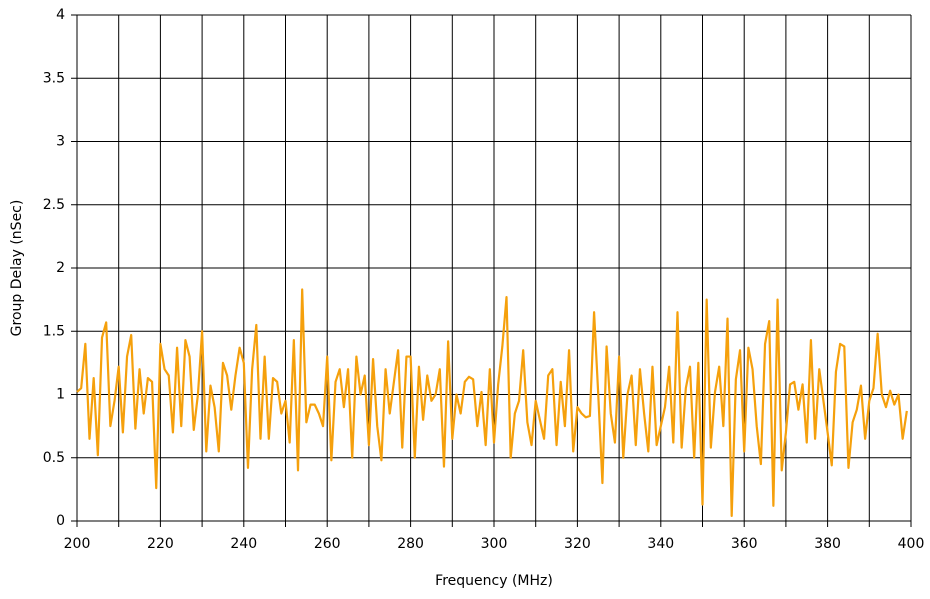  Describe the element at coordinates (60, 142) in the screenshot. I see `y-tick-label: 3` at that location.